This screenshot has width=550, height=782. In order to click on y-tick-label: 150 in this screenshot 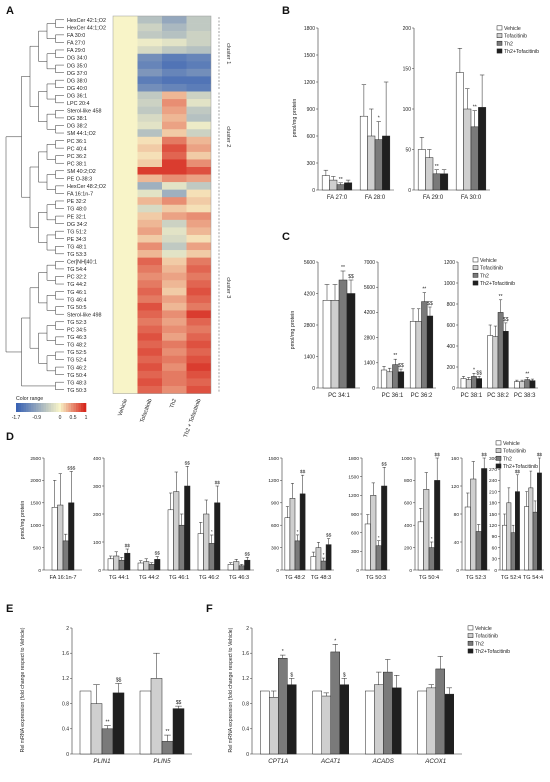, I will do `click(407, 69)`.